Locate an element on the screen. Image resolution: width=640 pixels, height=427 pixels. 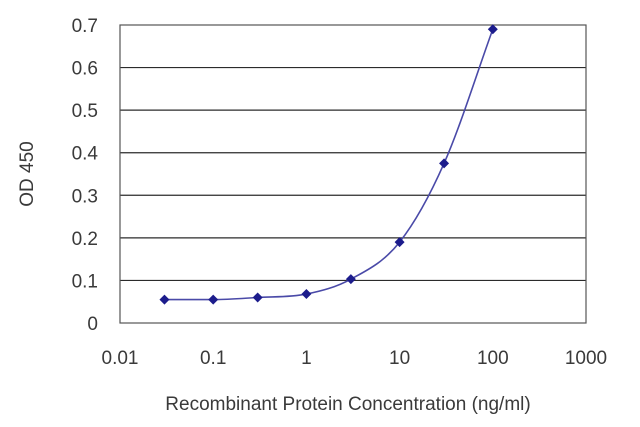
y-tick-label: 0.3 is located at coordinates (85, 196).